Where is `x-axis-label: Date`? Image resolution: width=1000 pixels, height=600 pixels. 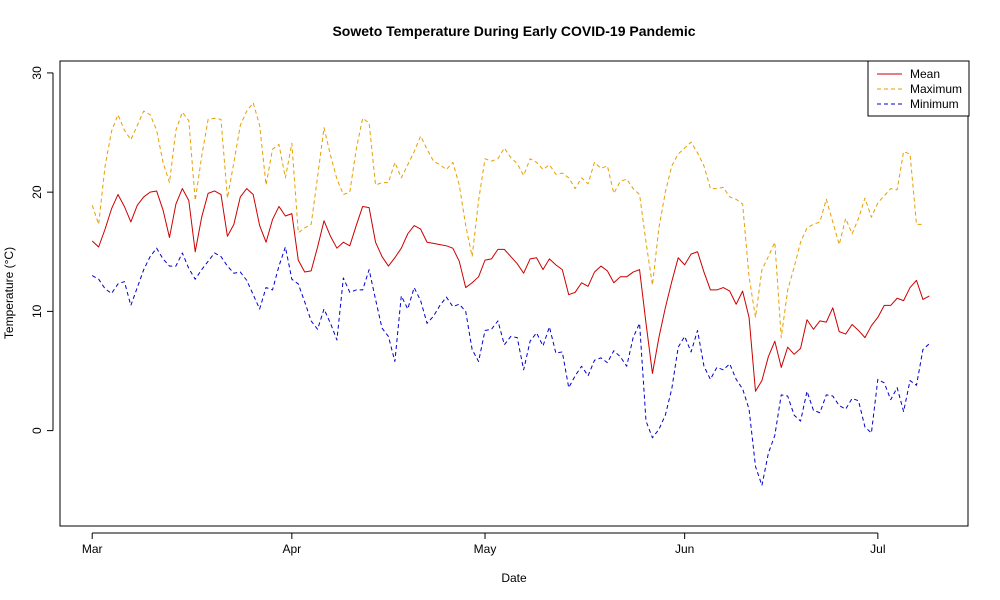 x-axis-label: Date is located at coordinates (514, 578).